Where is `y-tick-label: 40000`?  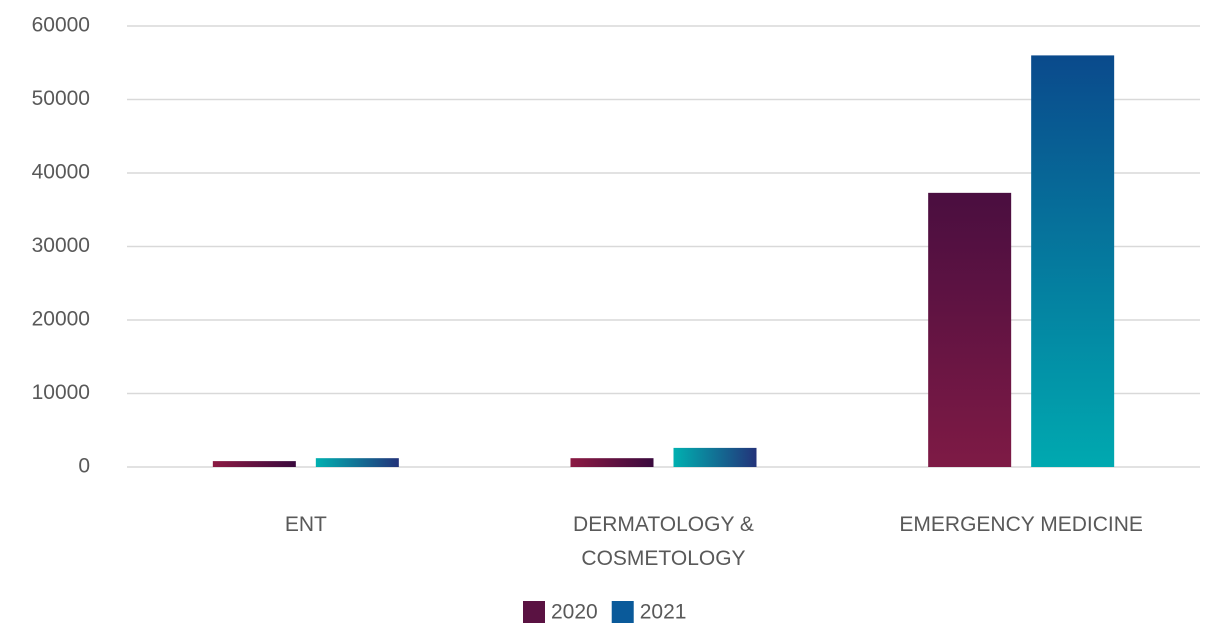
y-tick-label: 40000 is located at coordinates (61, 172).